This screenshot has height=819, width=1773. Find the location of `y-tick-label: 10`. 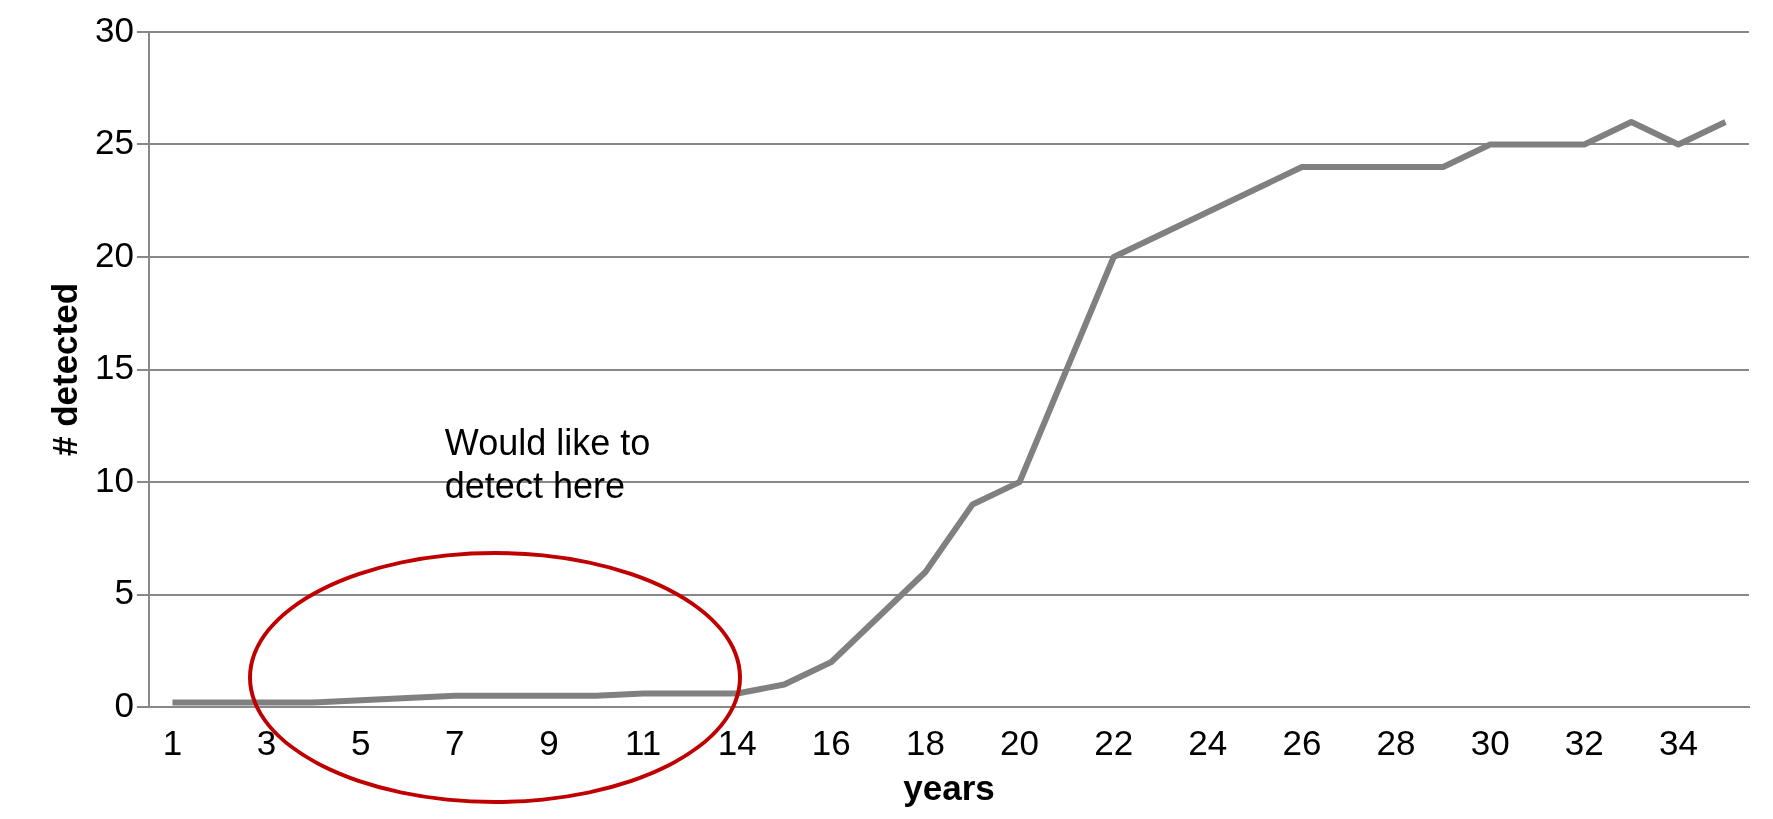

y-tick-label: 10 is located at coordinates (114, 479).